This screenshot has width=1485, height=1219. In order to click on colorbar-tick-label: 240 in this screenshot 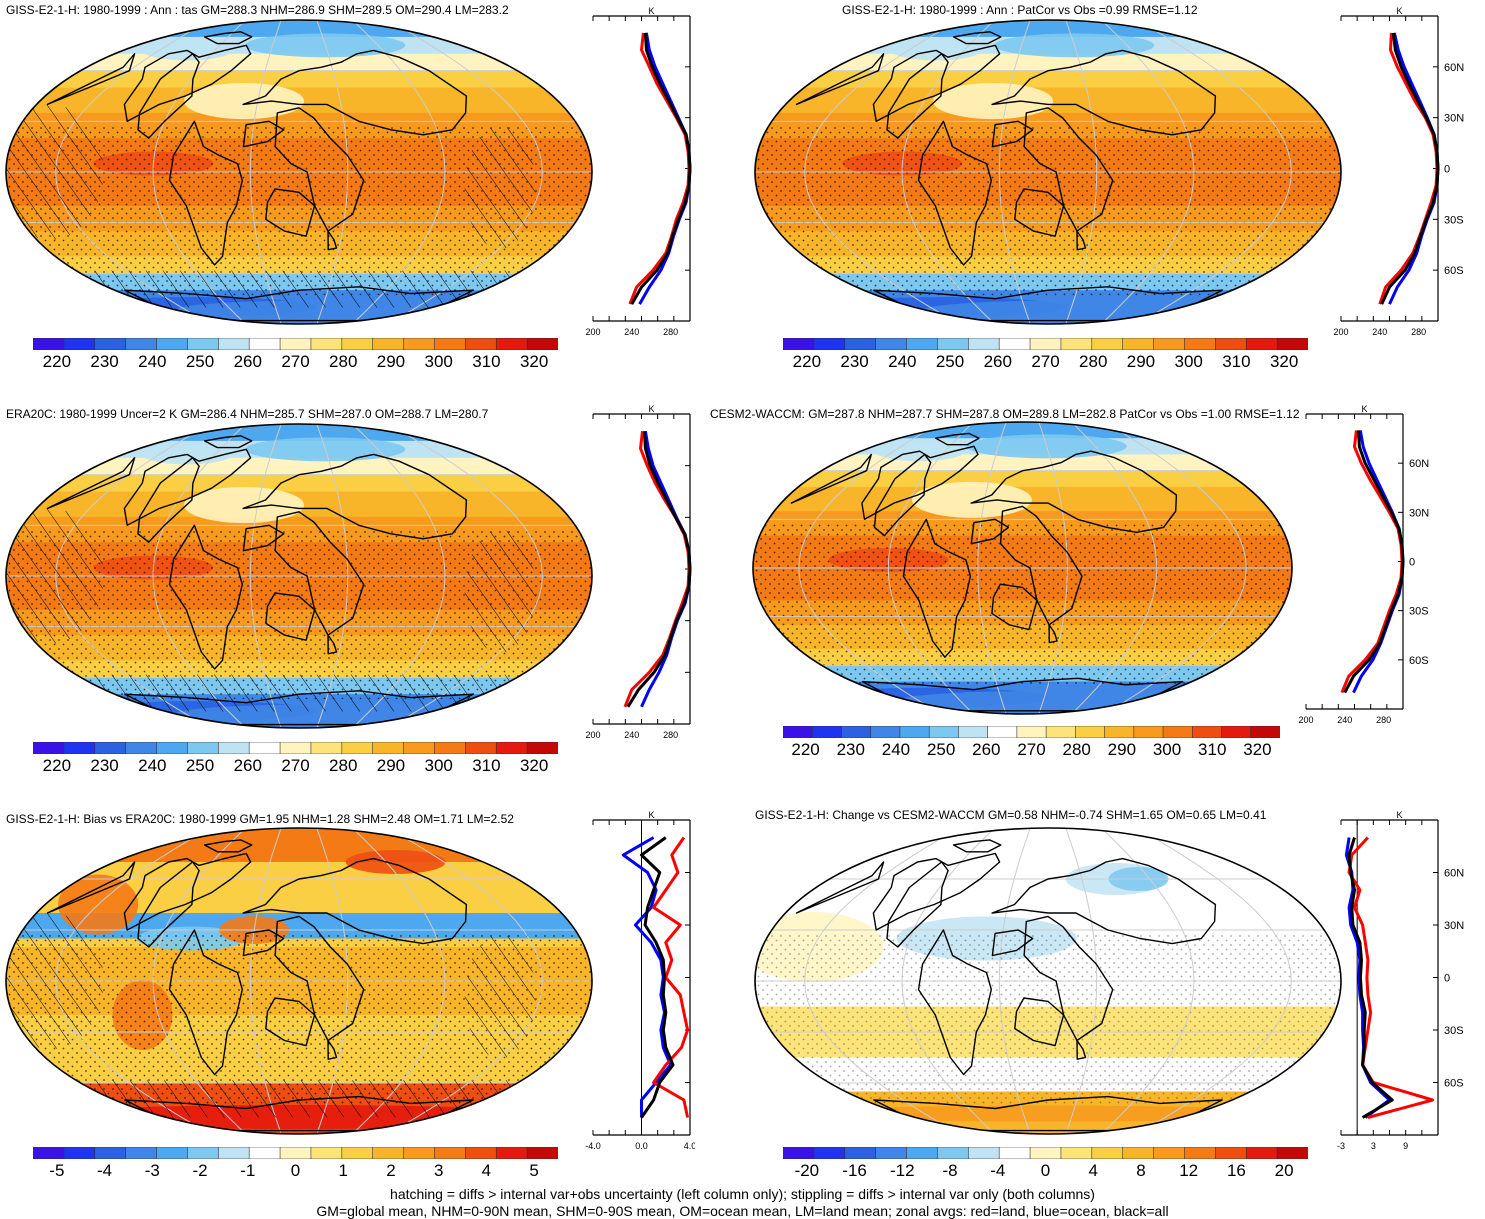, I will do `click(902, 361)`.